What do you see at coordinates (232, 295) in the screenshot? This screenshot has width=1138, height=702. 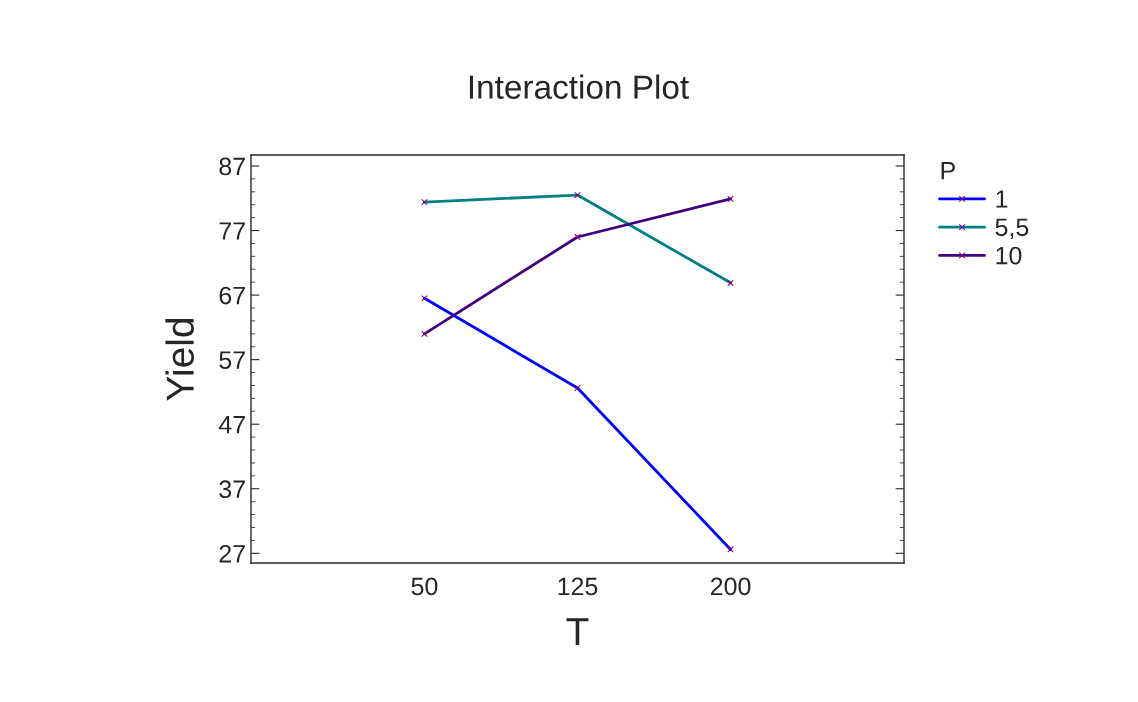 I see `y-tick-label: 67` at bounding box center [232, 295].